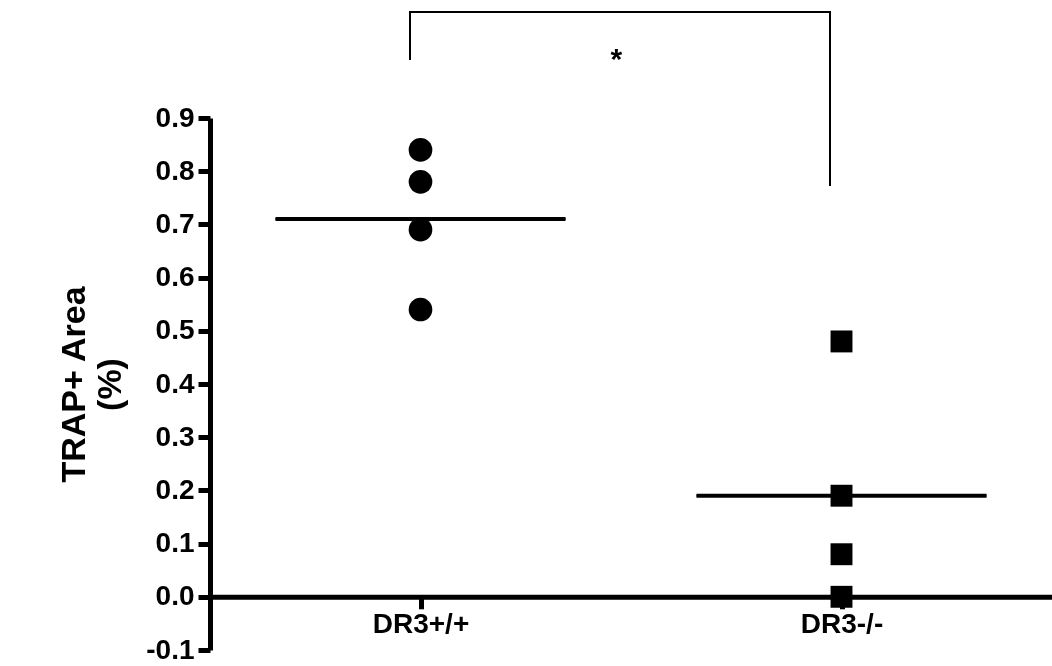 This screenshot has width=1052, height=666. Describe the element at coordinates (175, 117) in the screenshot. I see `y-tick-label: 0.9` at that location.